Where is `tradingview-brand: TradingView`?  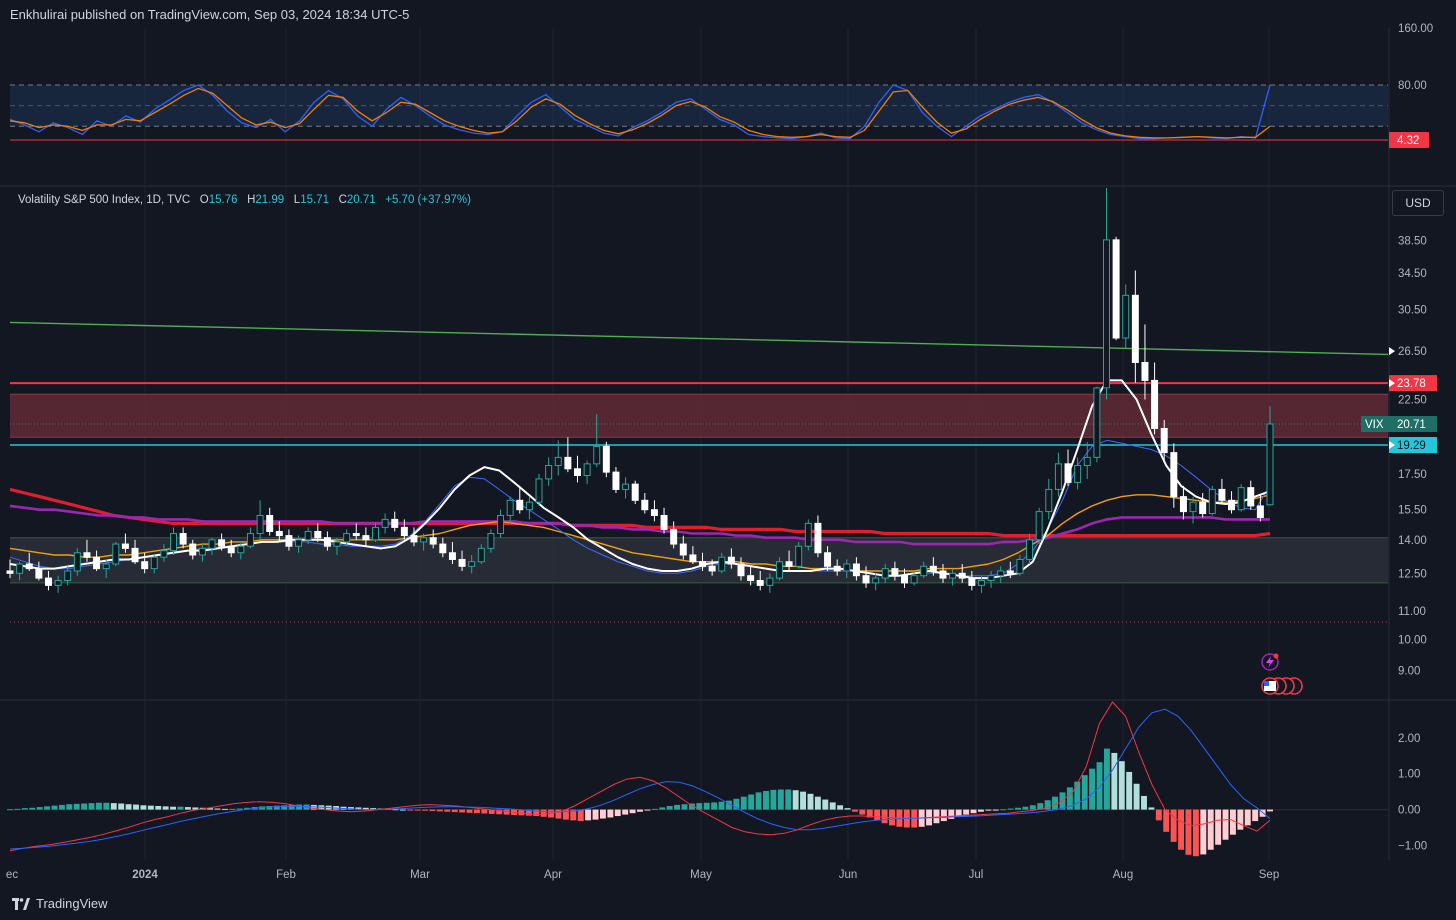 tradingview-brand: TradingView is located at coordinates (60, 903).